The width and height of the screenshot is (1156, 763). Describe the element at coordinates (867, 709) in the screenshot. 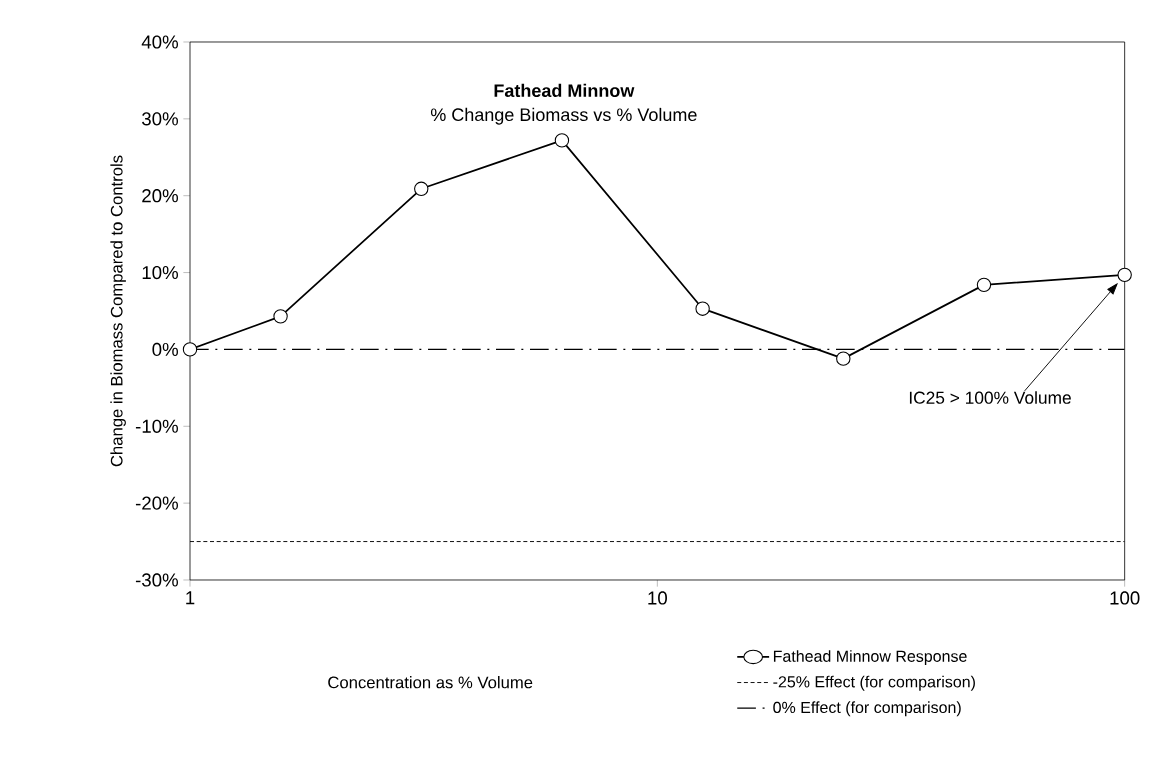

I see `legend-label: 0% Effect (for comparison)` at that location.